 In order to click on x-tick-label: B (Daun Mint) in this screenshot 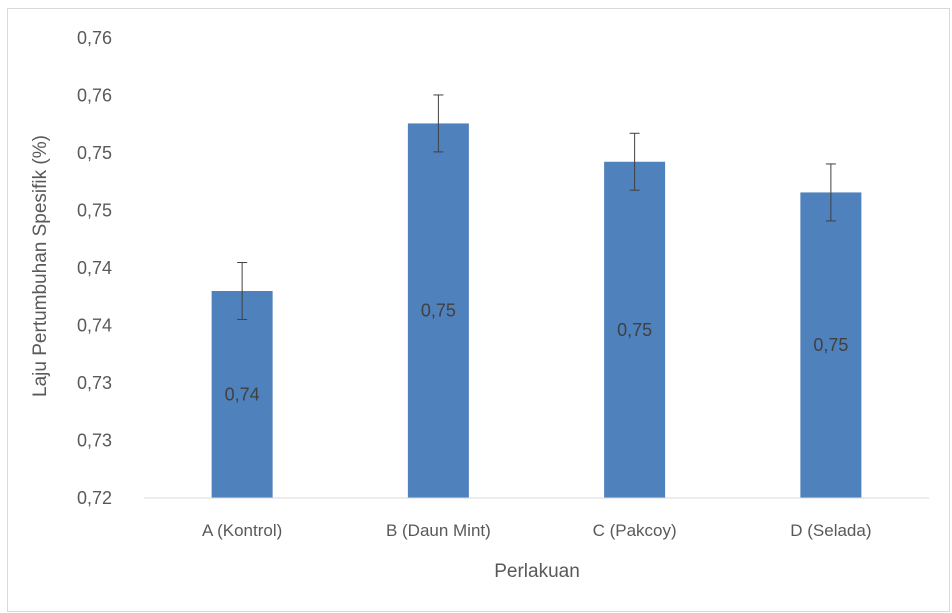, I will do `click(438, 530)`.